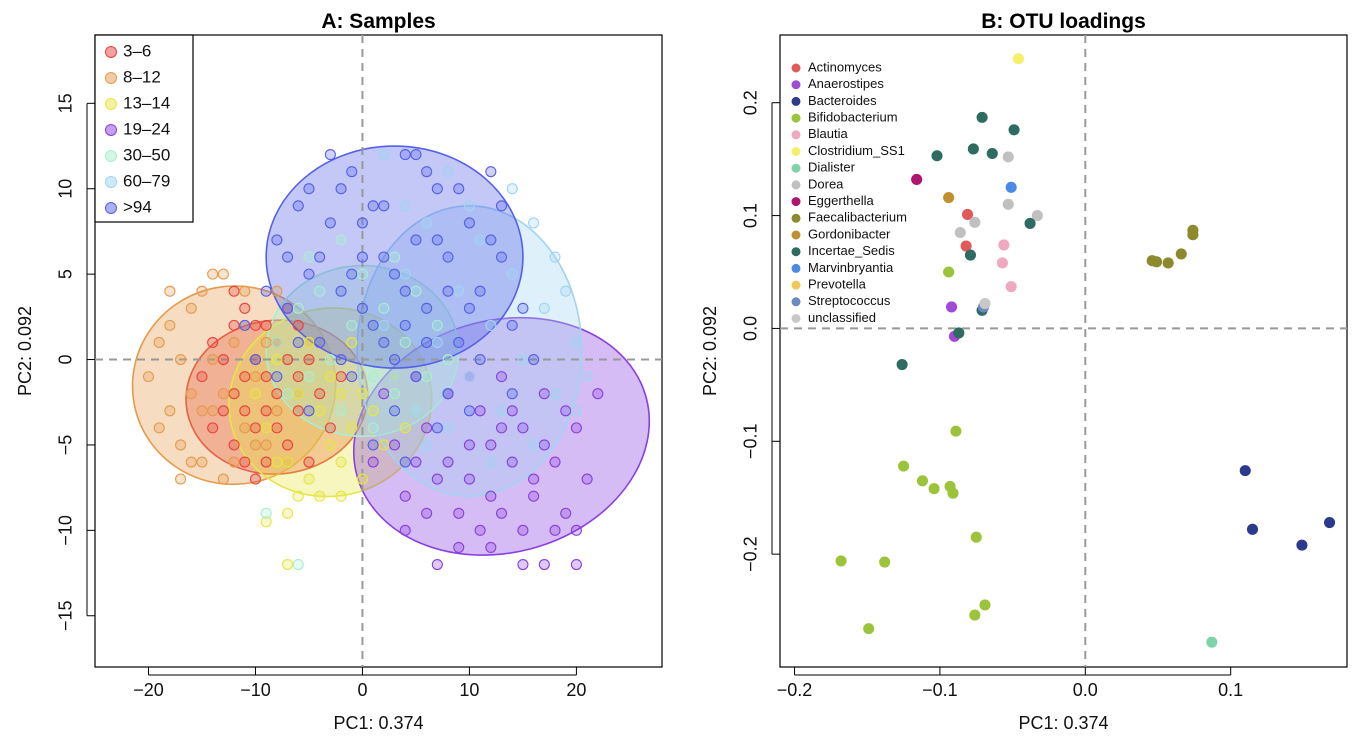 Image resolution: width=1357 pixels, height=743 pixels. Describe the element at coordinates (751, 554) in the screenshot. I see `y-tick-label: −0.2` at that location.